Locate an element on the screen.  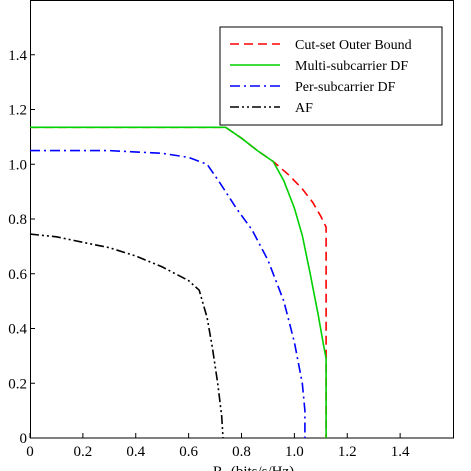
legend-label: Multi-subcarrier DF is located at coordinates (351, 66).